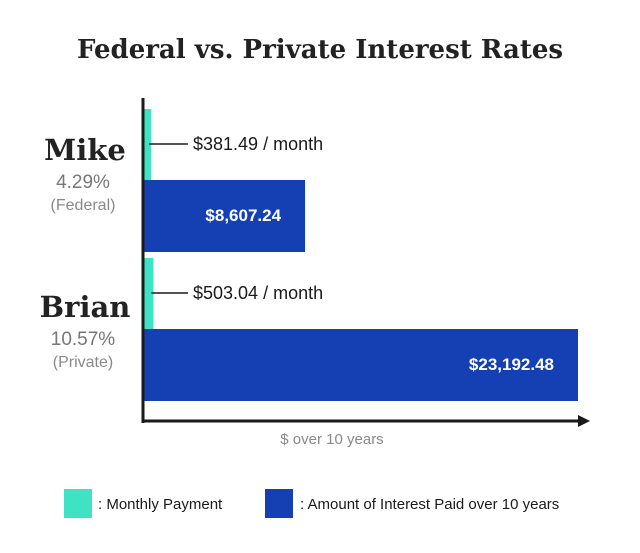 The image size is (640, 553). What do you see at coordinates (243, 215) in the screenshot?
I see `interest-paid-label-mike: $8,607.24` at bounding box center [243, 215].